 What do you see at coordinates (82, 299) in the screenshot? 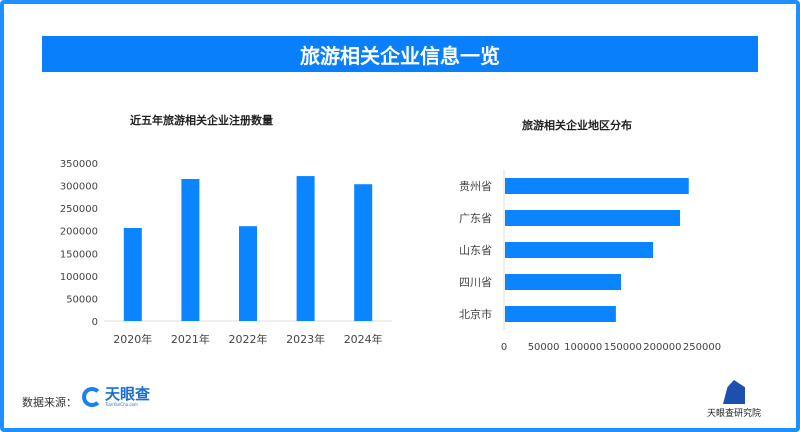
I see `y-tick-label: 50000` at bounding box center [82, 299].